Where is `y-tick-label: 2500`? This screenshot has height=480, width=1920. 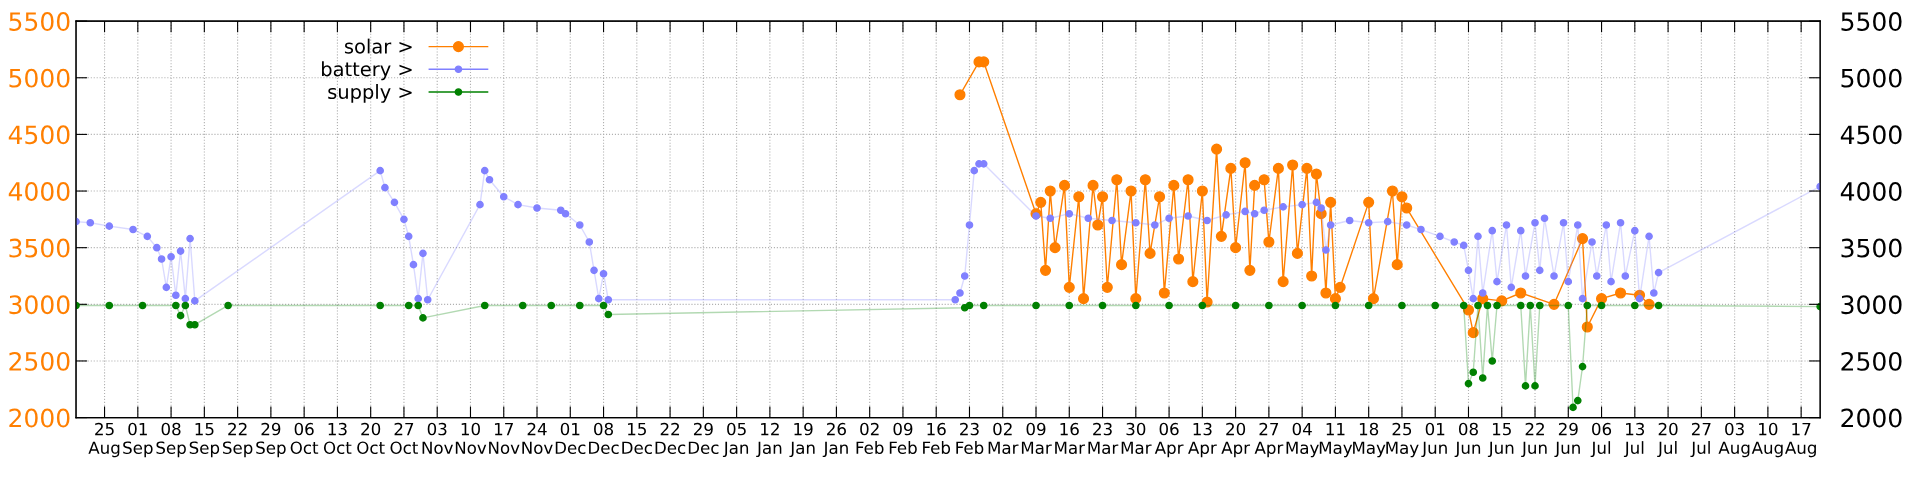
y-tick-label: 2500 is located at coordinates (39, 361).